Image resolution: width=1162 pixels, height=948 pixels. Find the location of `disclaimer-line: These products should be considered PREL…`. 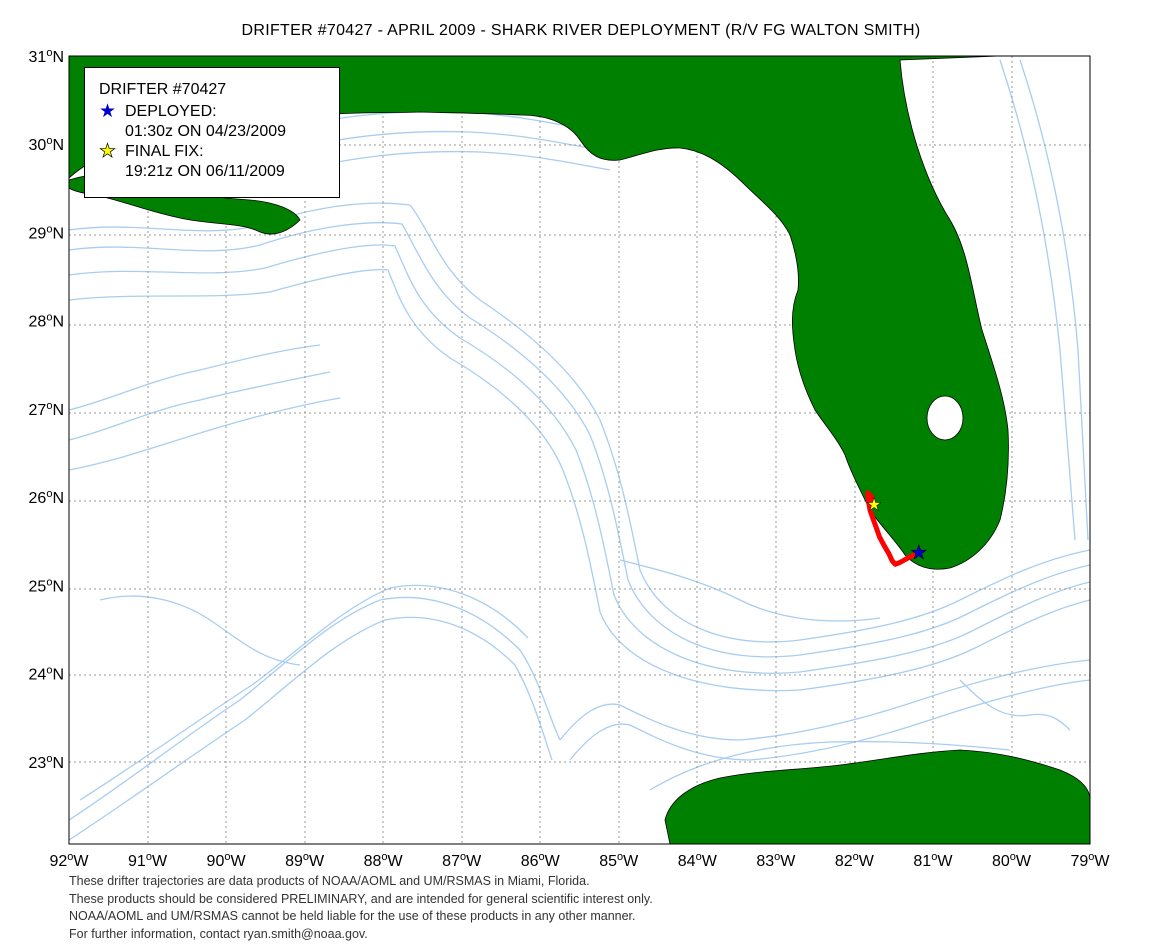

disclaimer-line: These products should be considered PREL… is located at coordinates (361, 898).